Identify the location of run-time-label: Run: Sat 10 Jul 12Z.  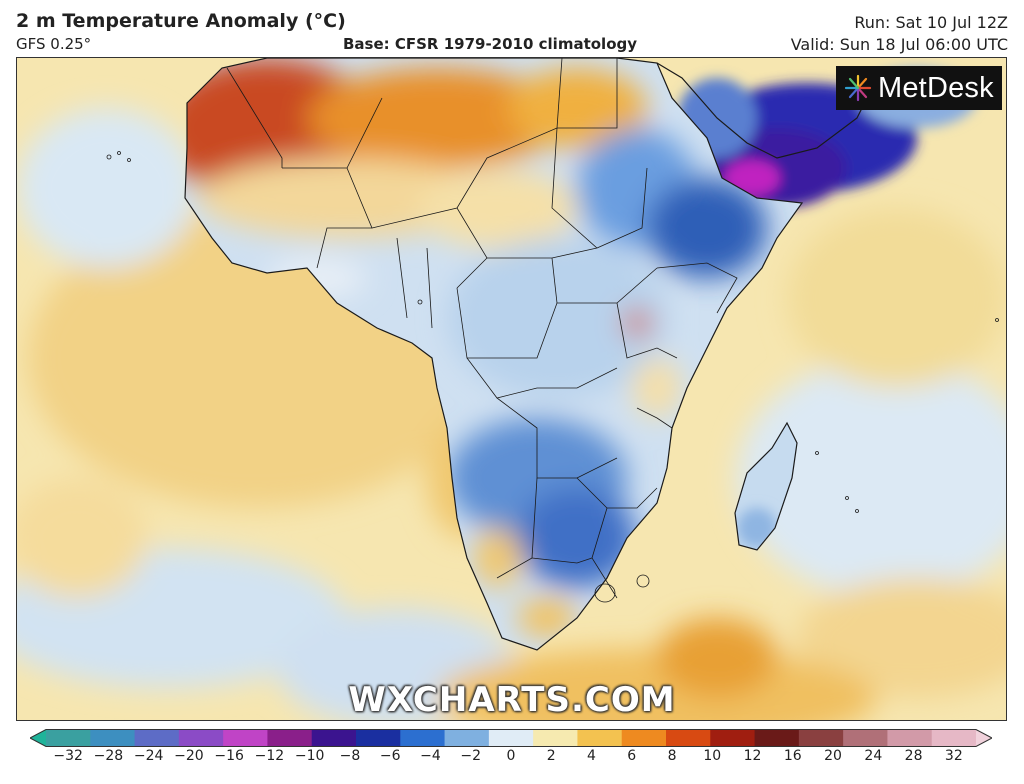
(931, 22).